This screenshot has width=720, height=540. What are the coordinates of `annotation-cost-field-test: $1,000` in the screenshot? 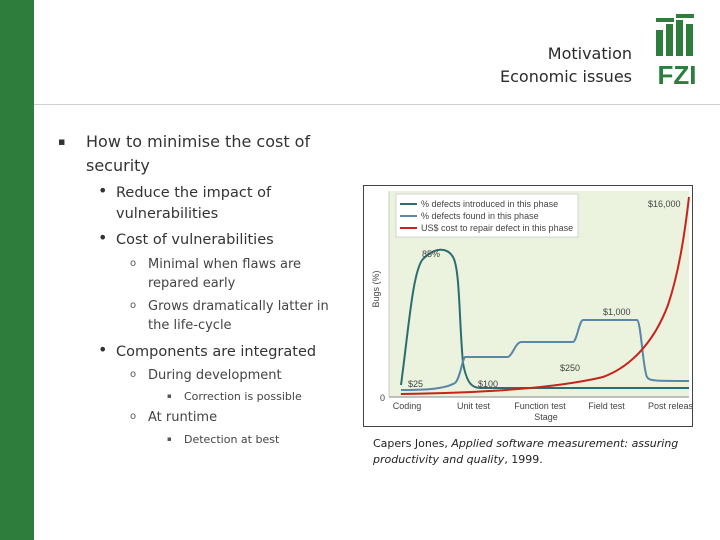 It's located at (617, 312).